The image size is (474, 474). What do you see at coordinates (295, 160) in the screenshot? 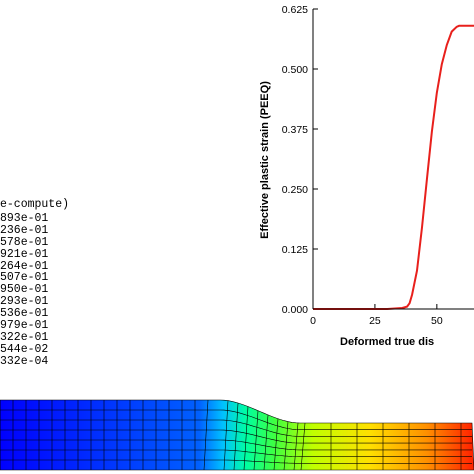
I see `y-tick-labels: 0.000 0.125 0.250 0.375 0.500 0.625` at bounding box center [295, 160].